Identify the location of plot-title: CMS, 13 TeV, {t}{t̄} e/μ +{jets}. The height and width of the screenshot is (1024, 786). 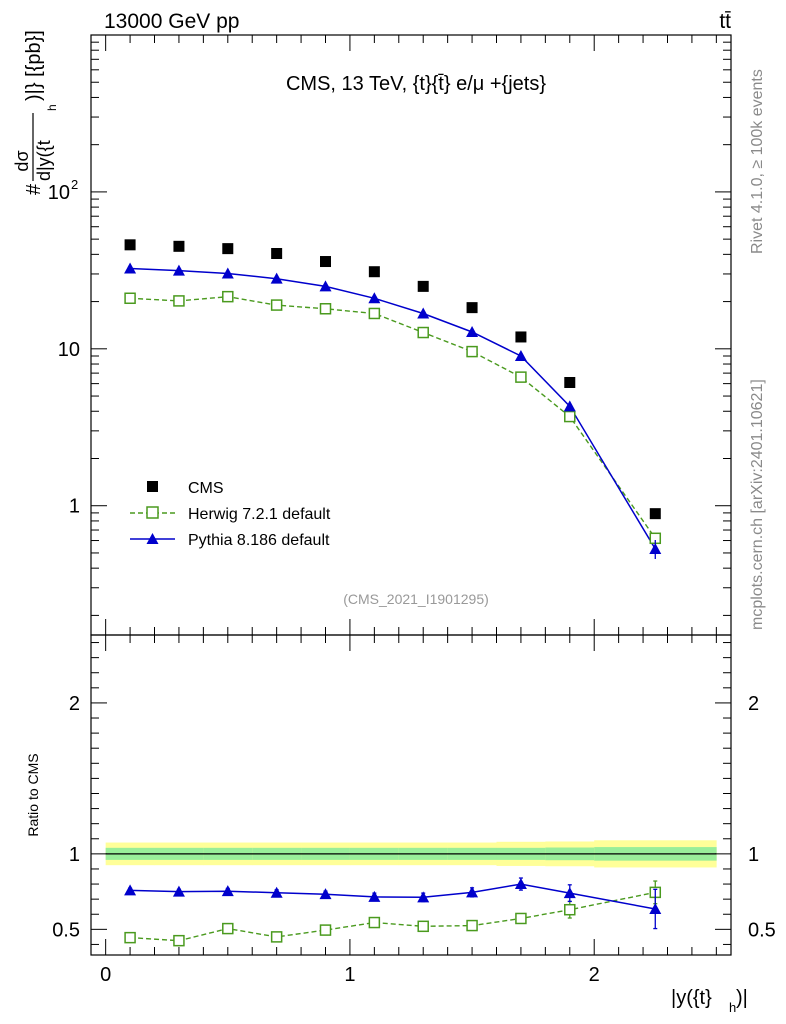
(416, 84).